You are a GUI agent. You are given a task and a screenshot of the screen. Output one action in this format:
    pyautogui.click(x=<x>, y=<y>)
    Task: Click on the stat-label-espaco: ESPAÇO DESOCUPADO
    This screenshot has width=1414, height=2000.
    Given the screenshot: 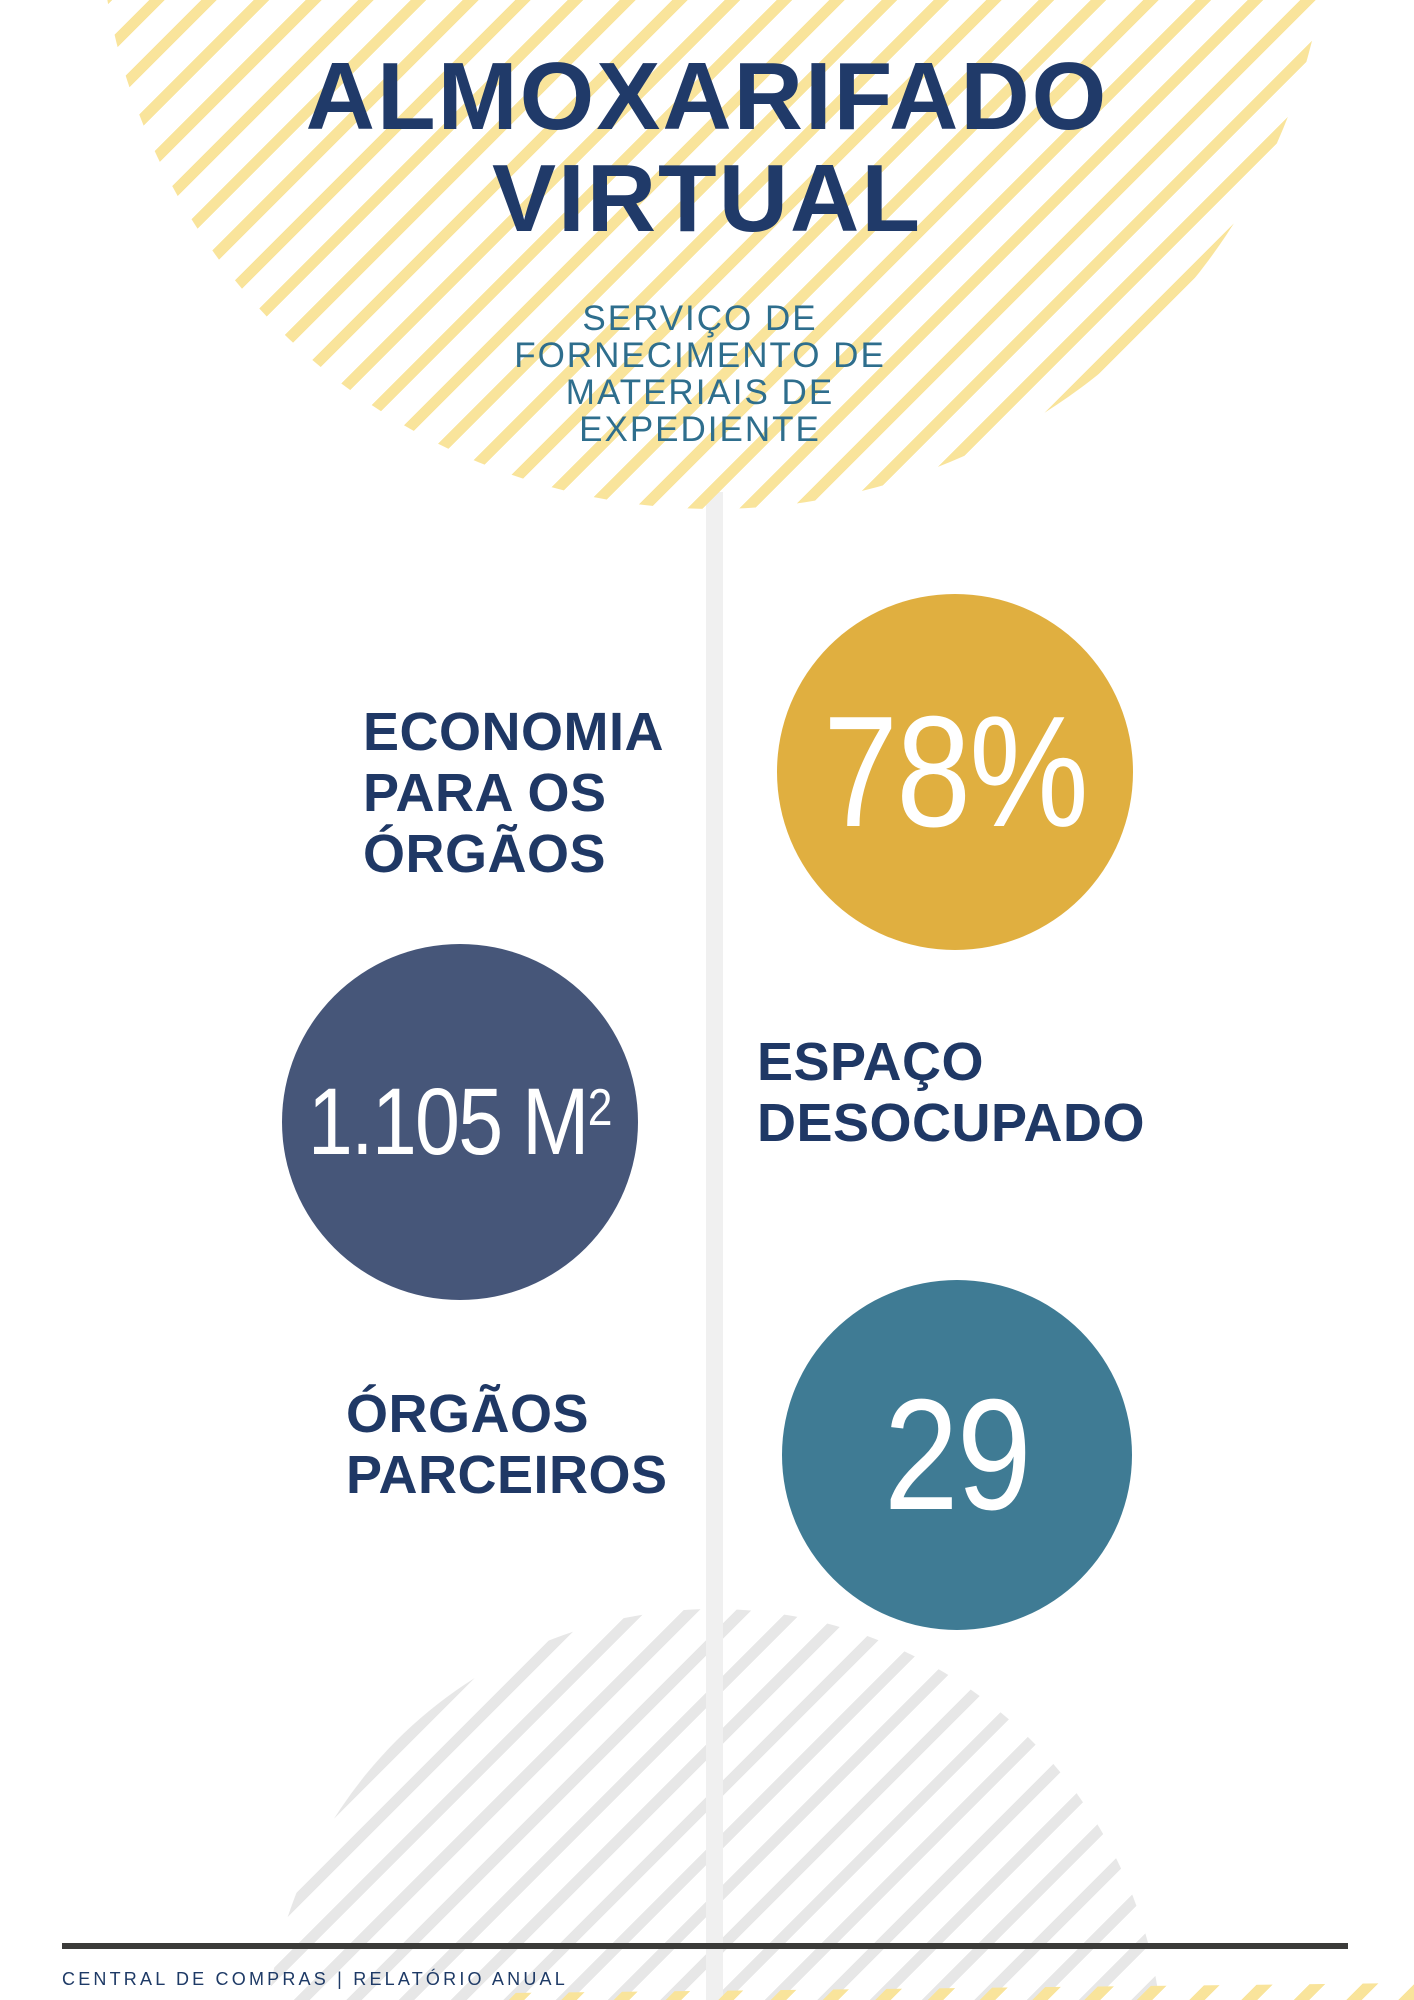 What is the action you would take?
    pyautogui.click(x=951, y=1093)
    